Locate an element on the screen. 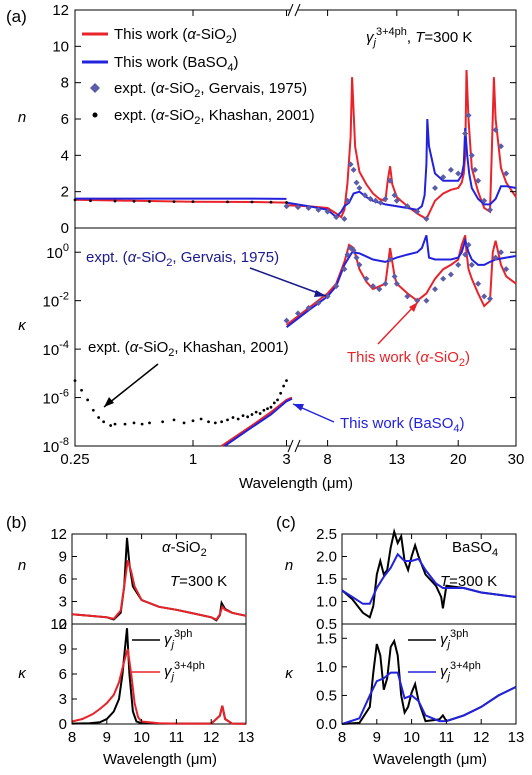 This screenshot has height=775, width=532. c-annotation-material: BaSO4 is located at coordinates (475, 549).